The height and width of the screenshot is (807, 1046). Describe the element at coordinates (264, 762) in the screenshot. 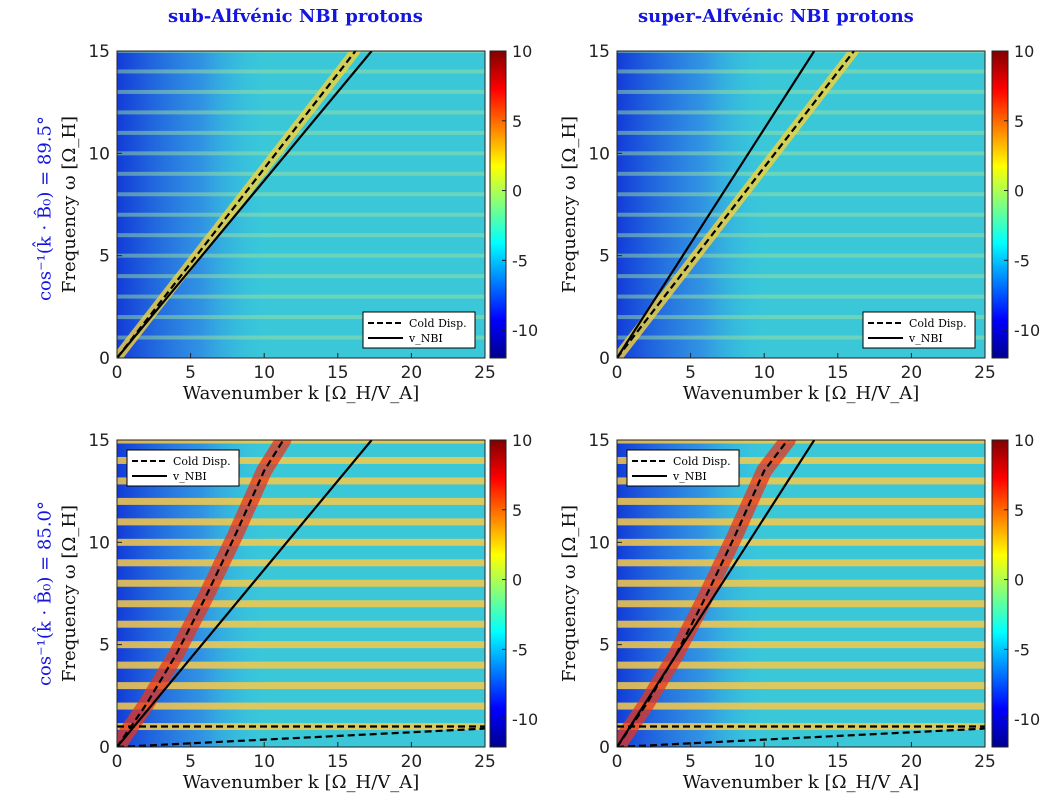

I see `x-tick-label: 10` at that location.